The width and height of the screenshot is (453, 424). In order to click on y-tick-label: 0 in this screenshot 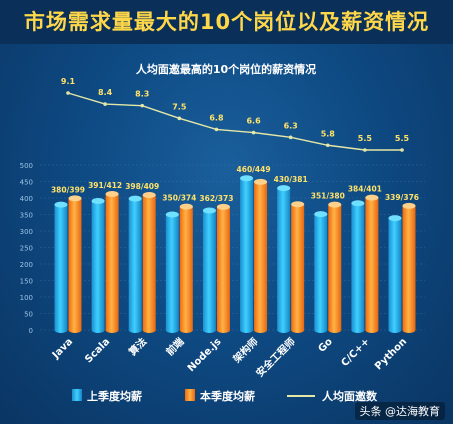, I will do `click(31, 331)`.